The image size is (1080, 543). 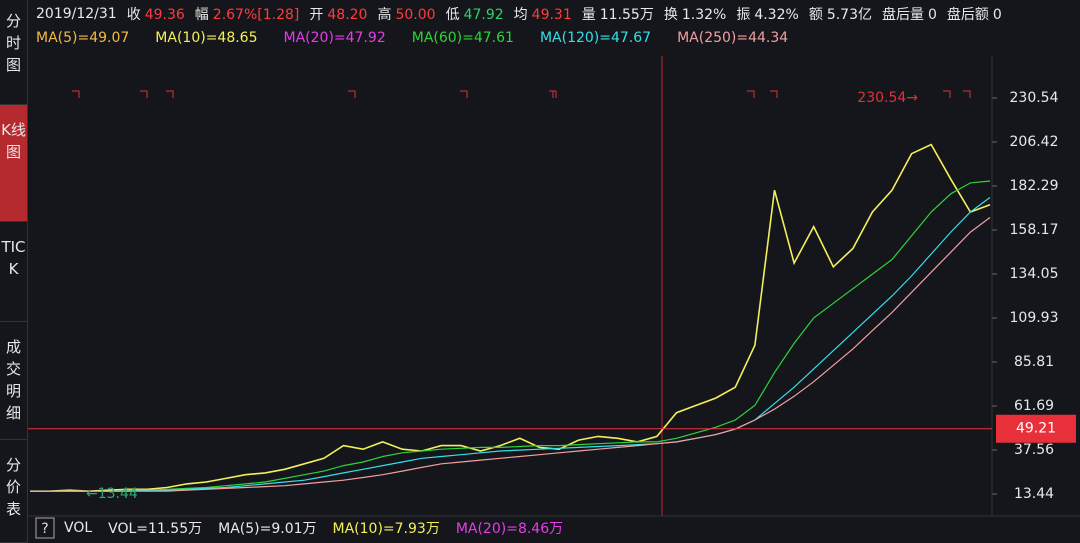 I want to click on event-markers, so click(x=521, y=94).